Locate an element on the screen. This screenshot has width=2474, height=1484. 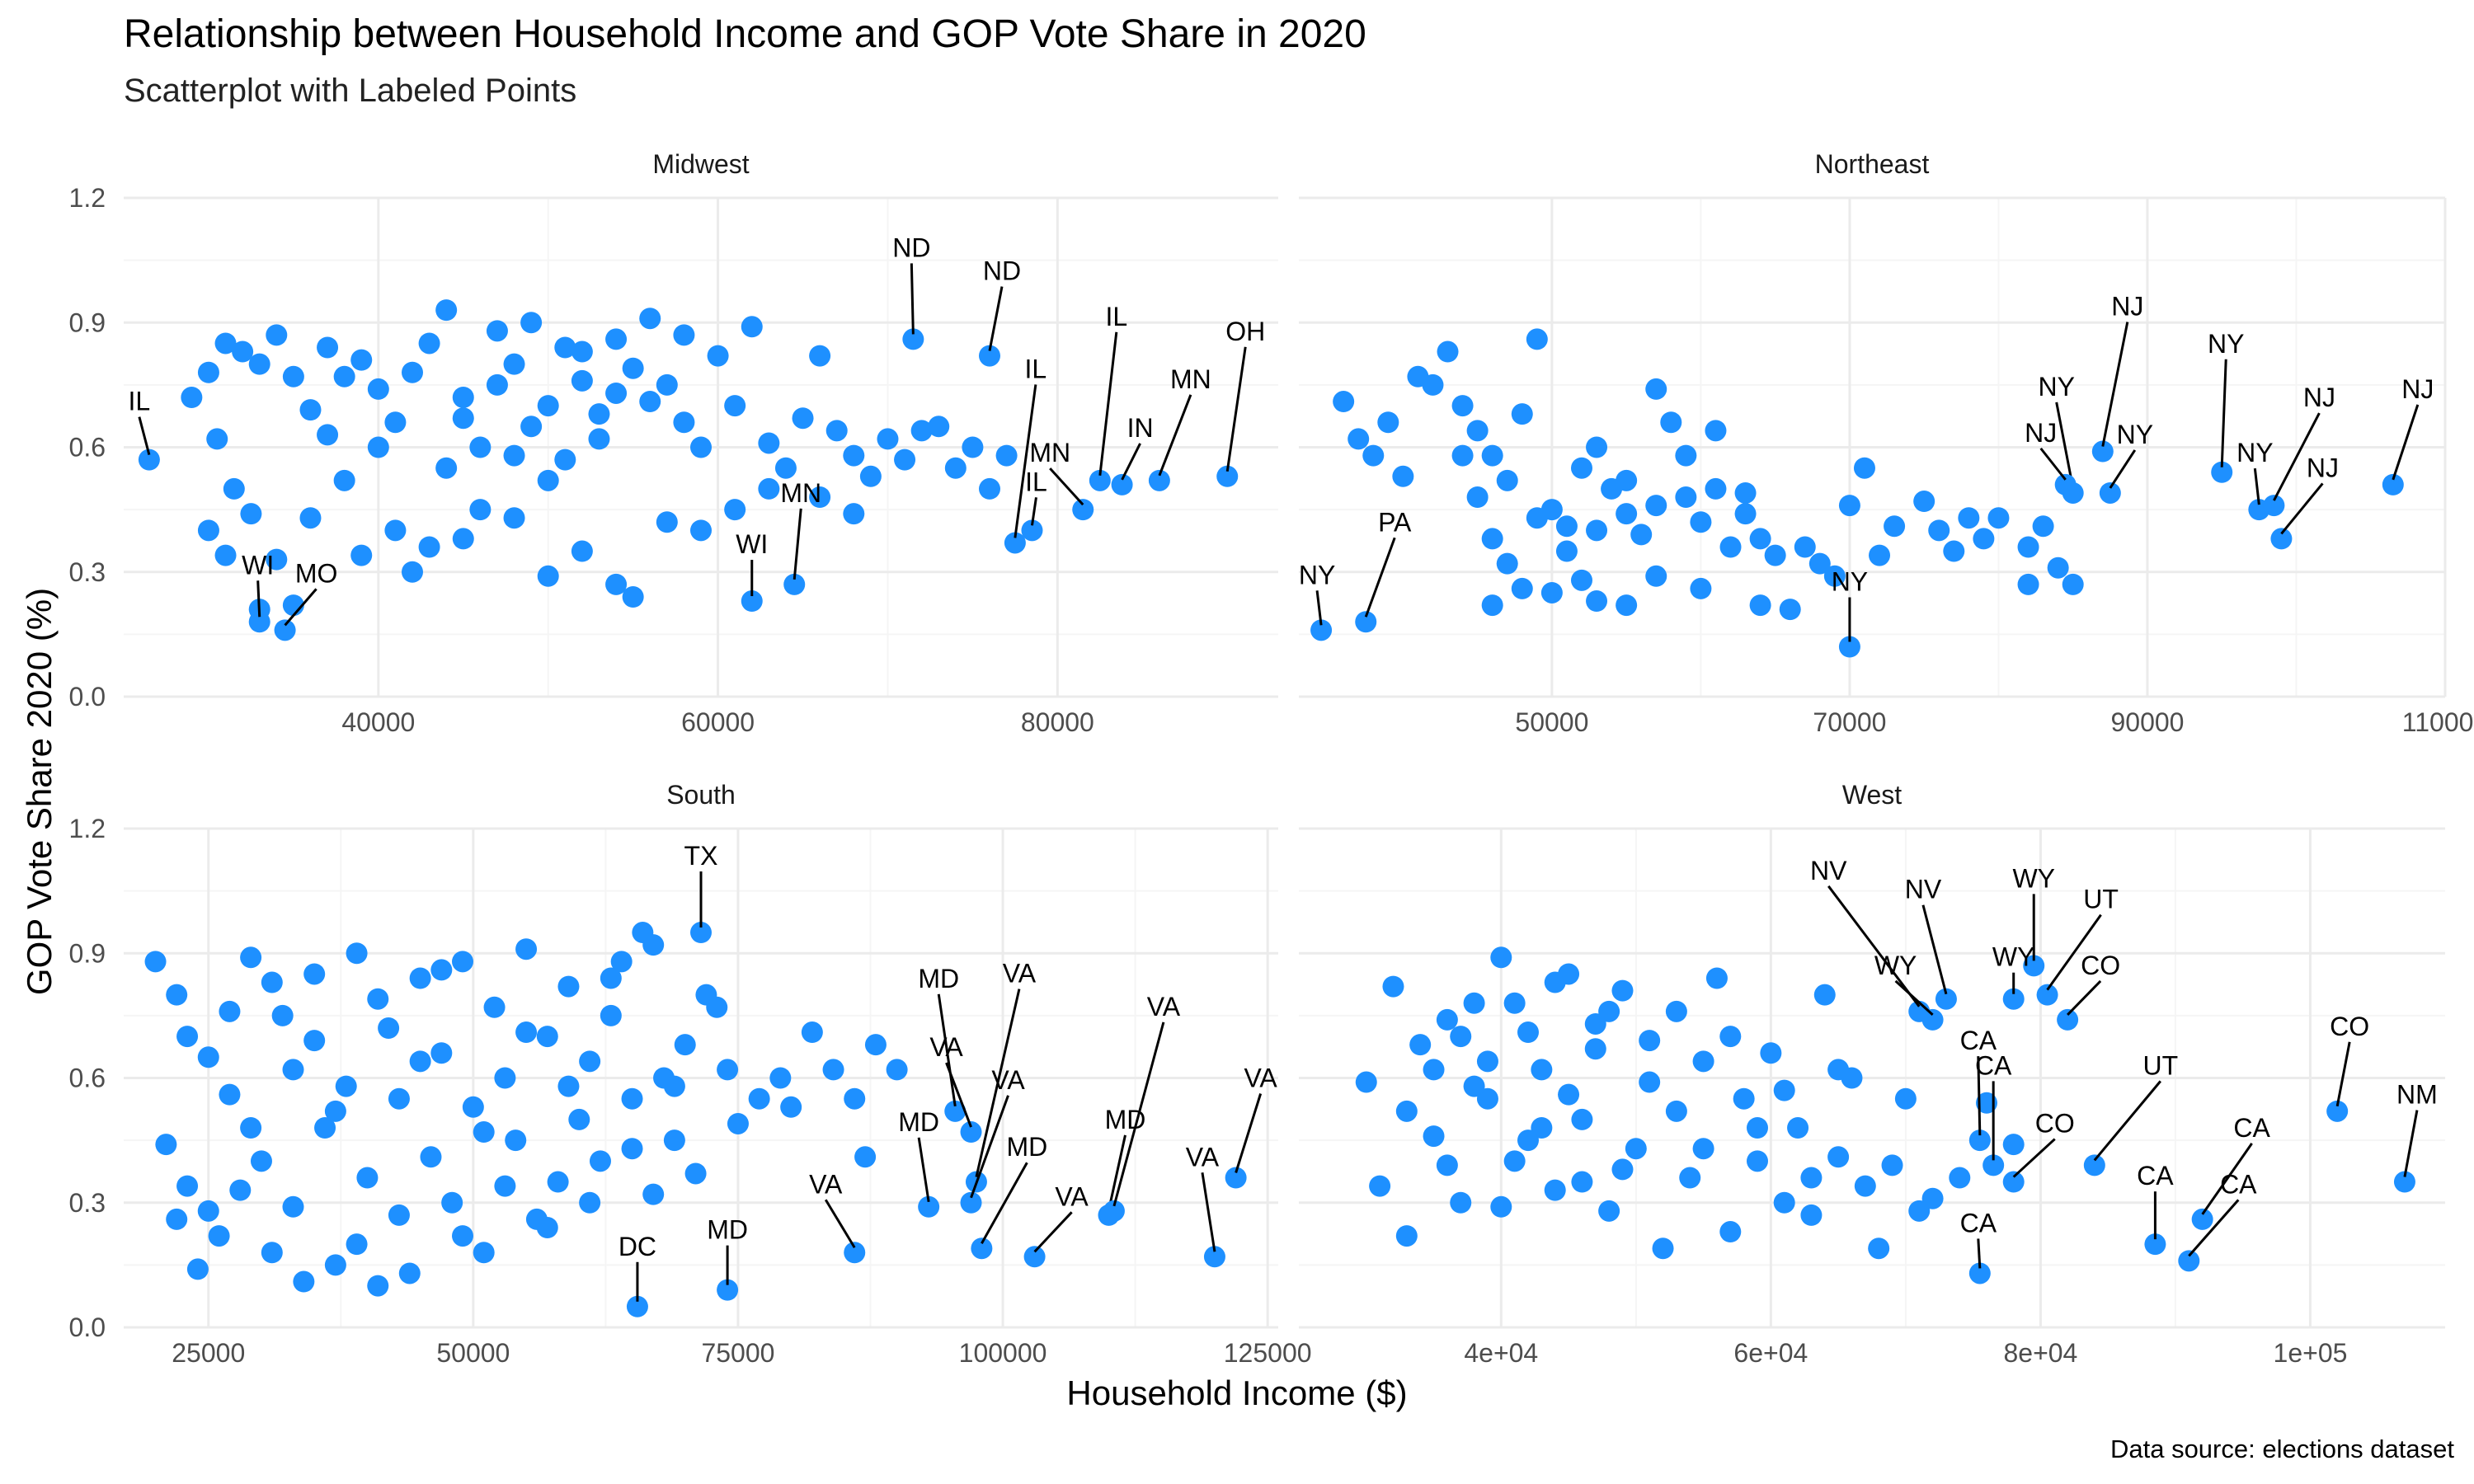
x-tick-label: 8e+04 is located at coordinates (2040, 1353).